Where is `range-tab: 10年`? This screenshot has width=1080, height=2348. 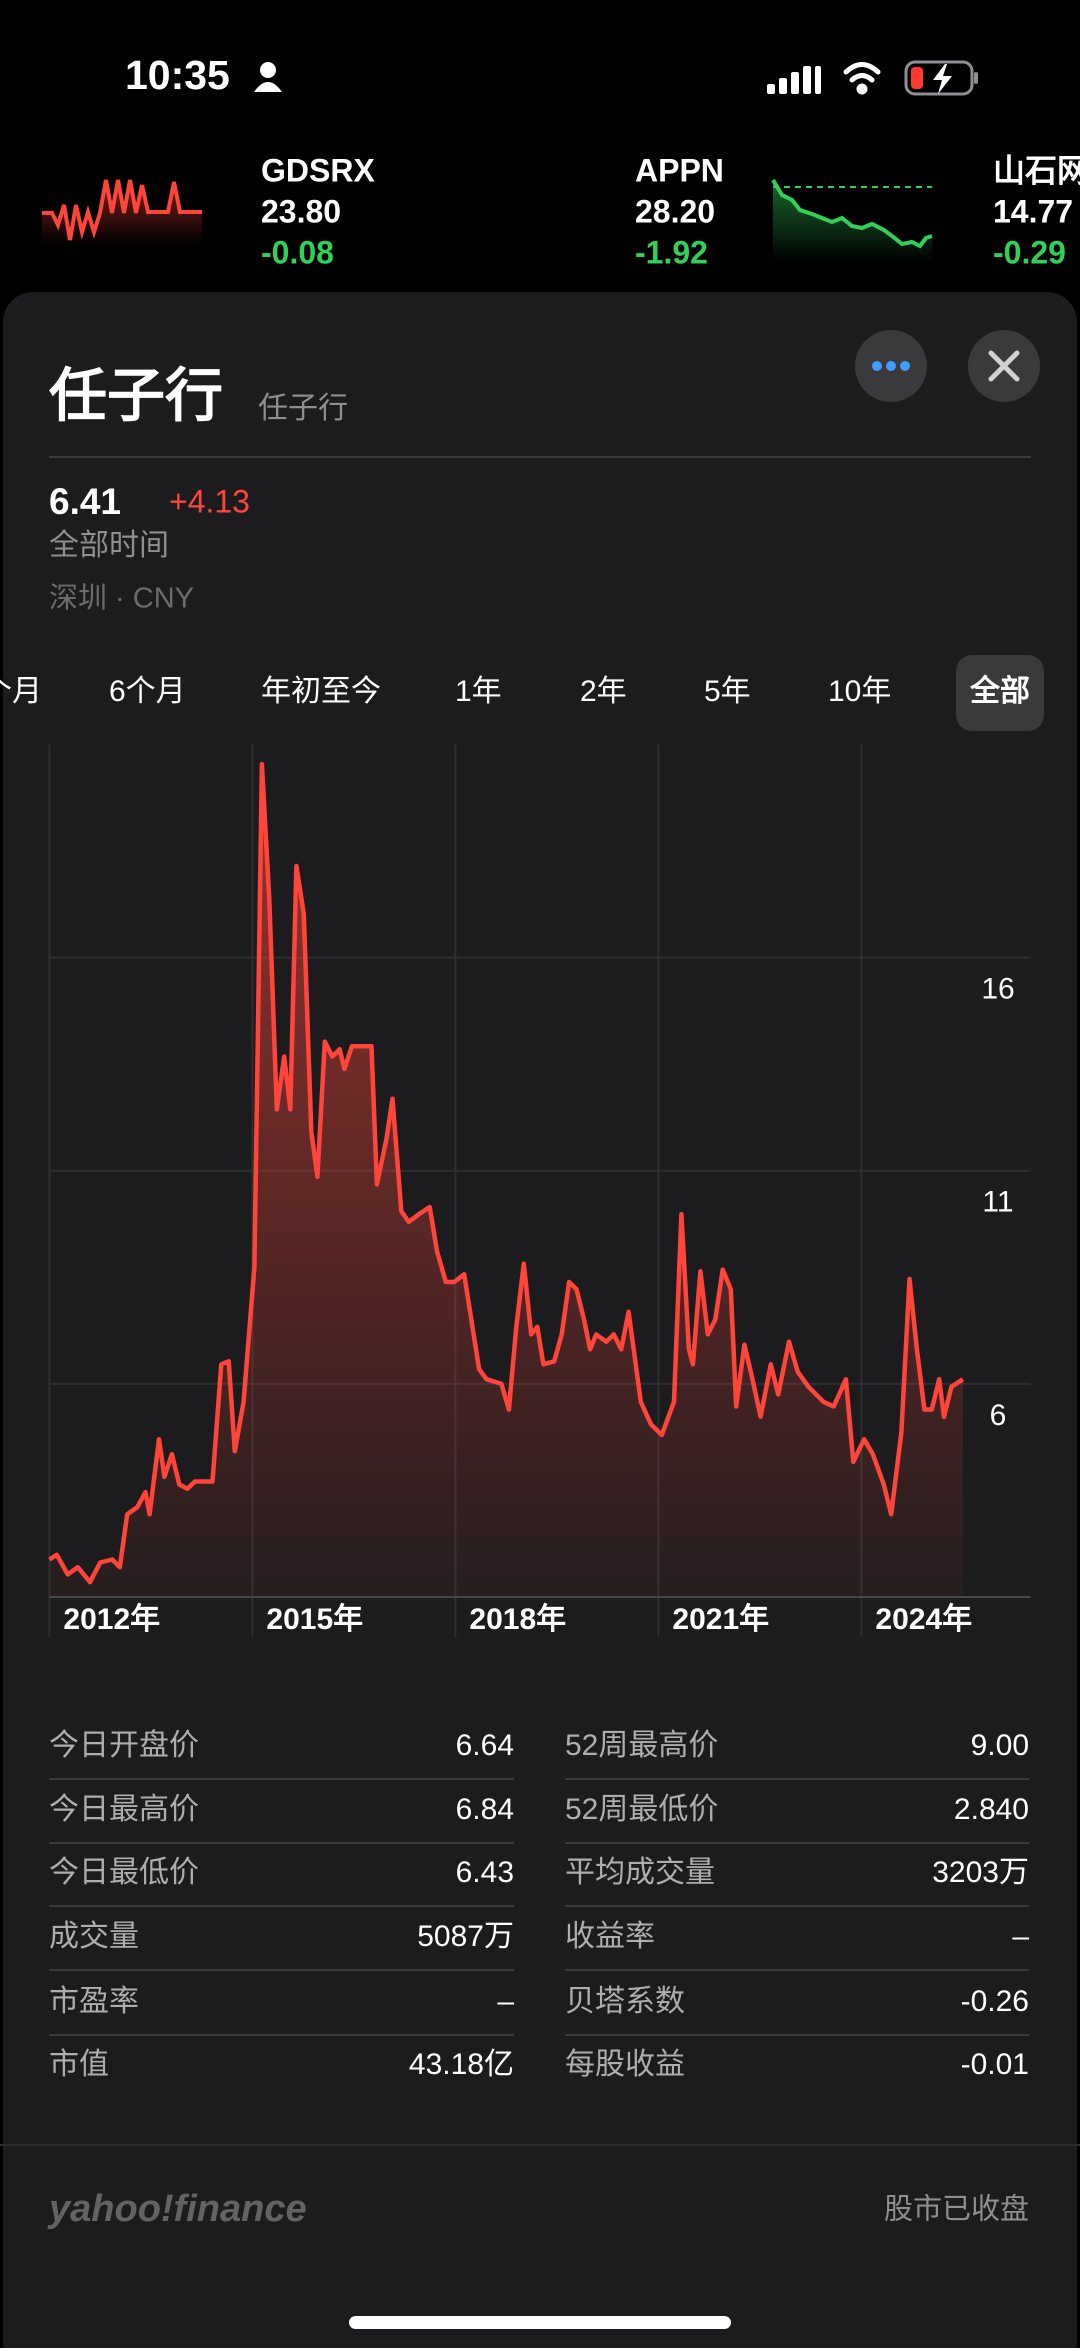
range-tab: 10年 is located at coordinates (859, 691).